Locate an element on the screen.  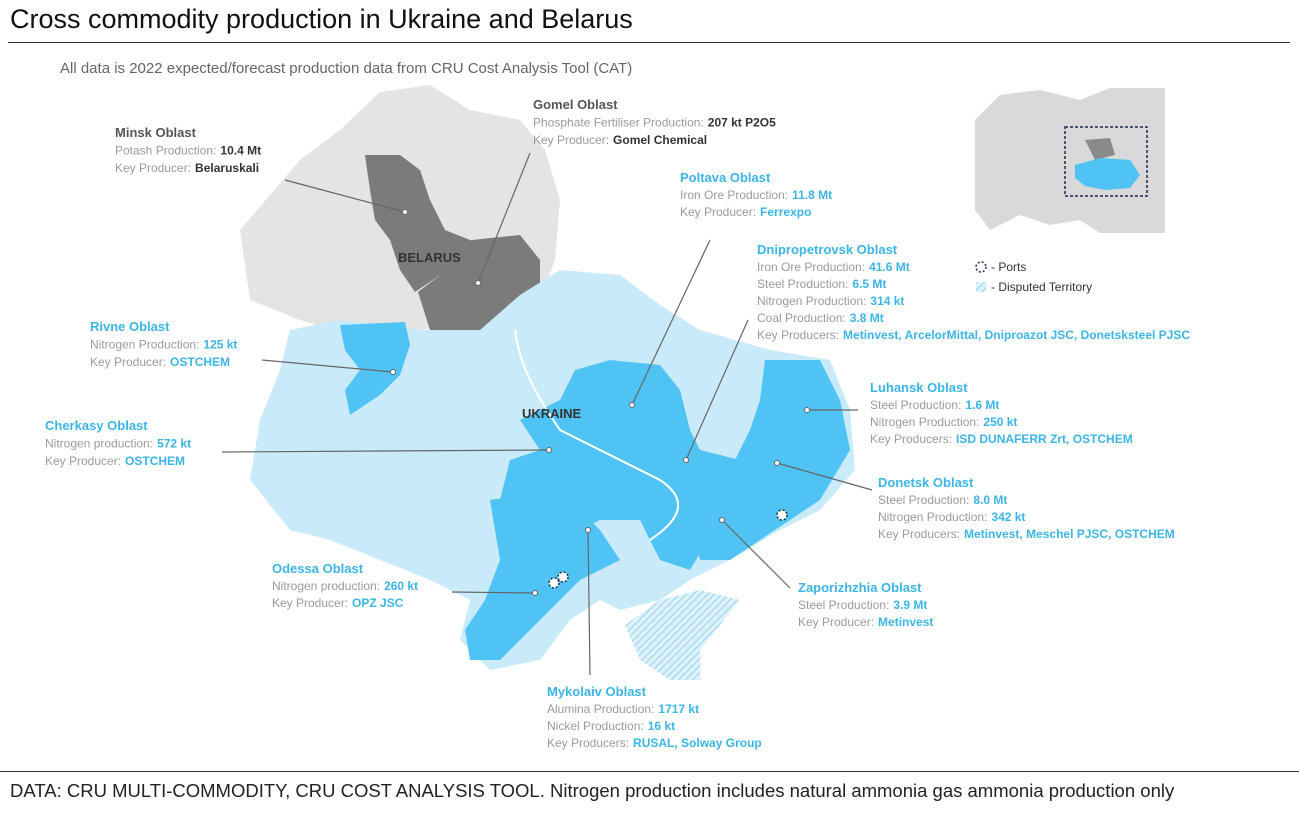
region-detail: Steel Production: 1.6 Mt is located at coordinates (934, 405).